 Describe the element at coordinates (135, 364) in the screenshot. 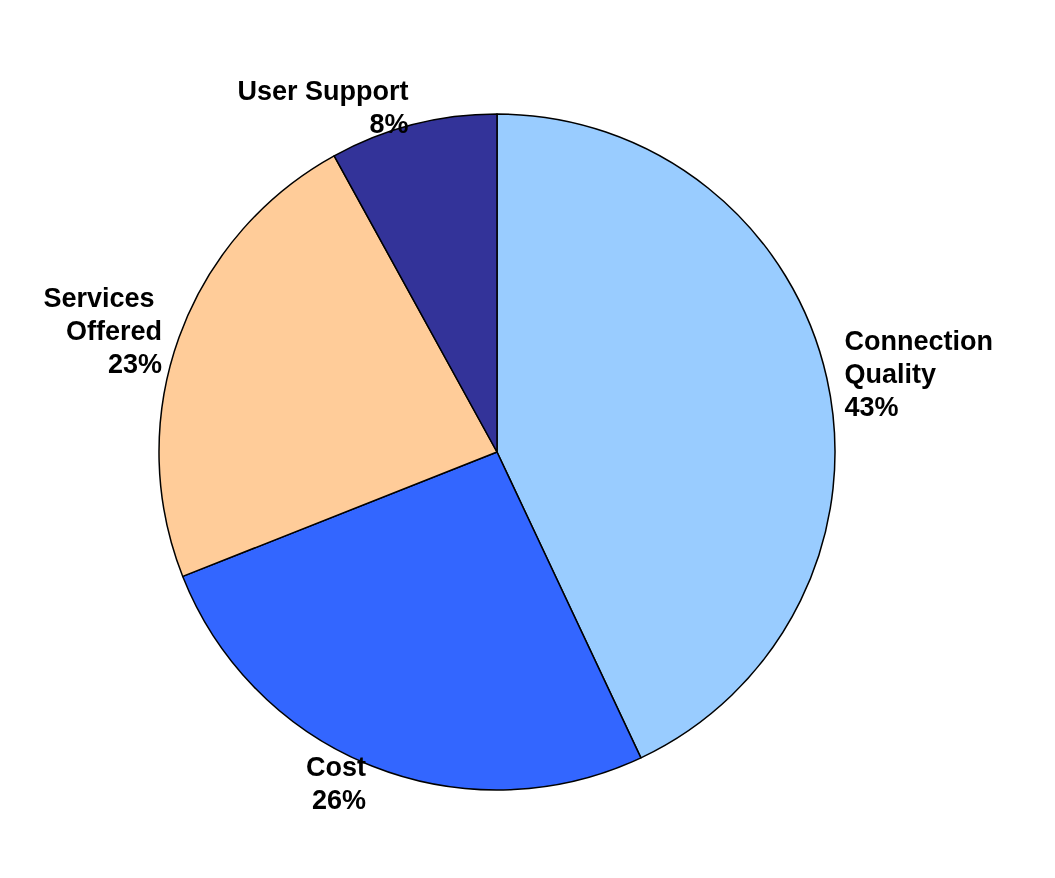

I see `data-label: 23%` at that location.